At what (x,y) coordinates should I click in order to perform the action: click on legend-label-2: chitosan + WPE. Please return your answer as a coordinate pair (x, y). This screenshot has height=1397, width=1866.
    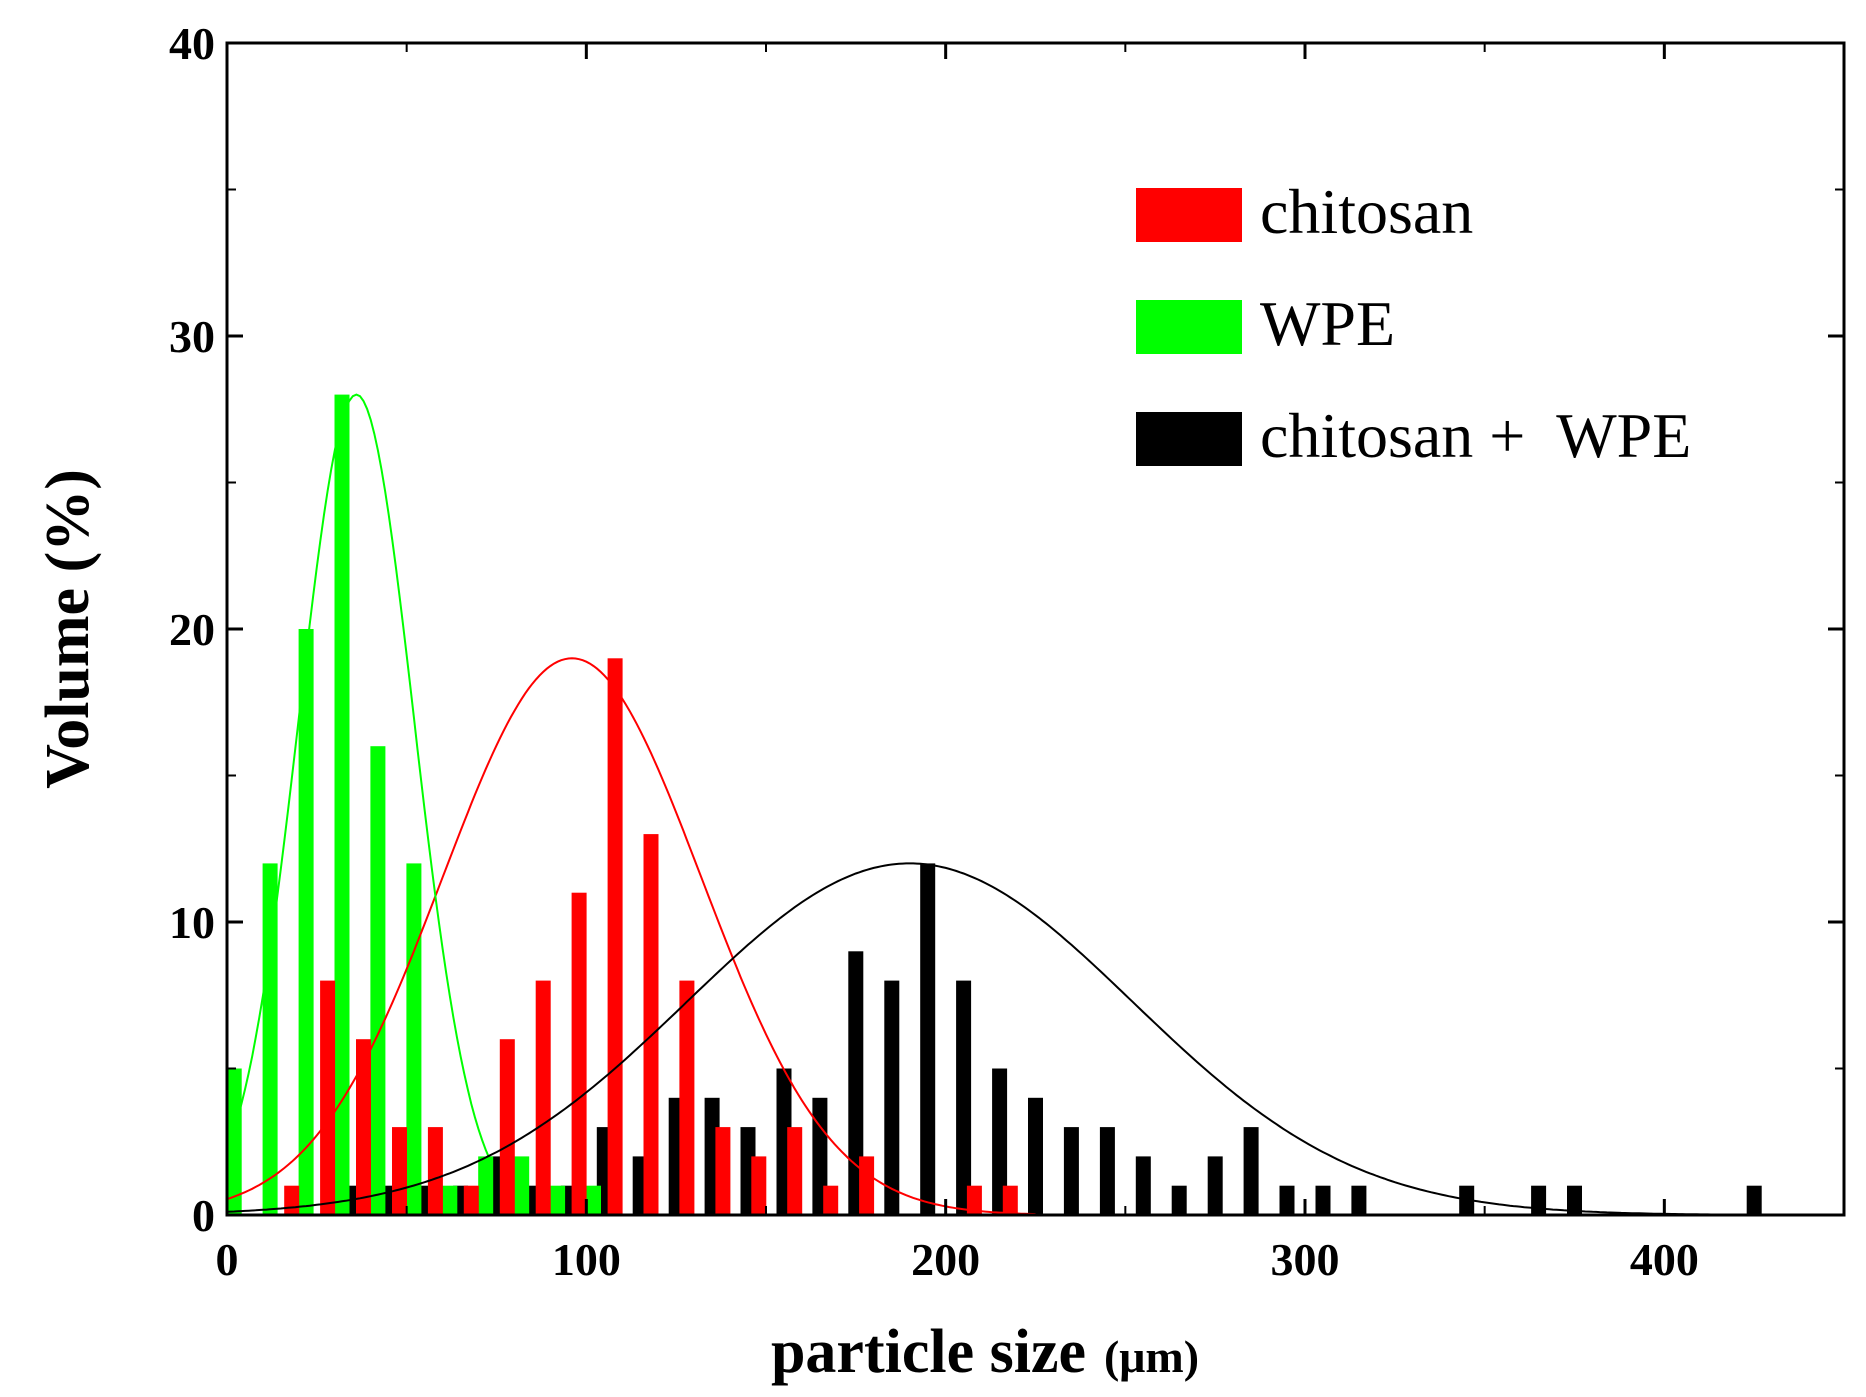
    Looking at the image, I should click on (1475, 435).